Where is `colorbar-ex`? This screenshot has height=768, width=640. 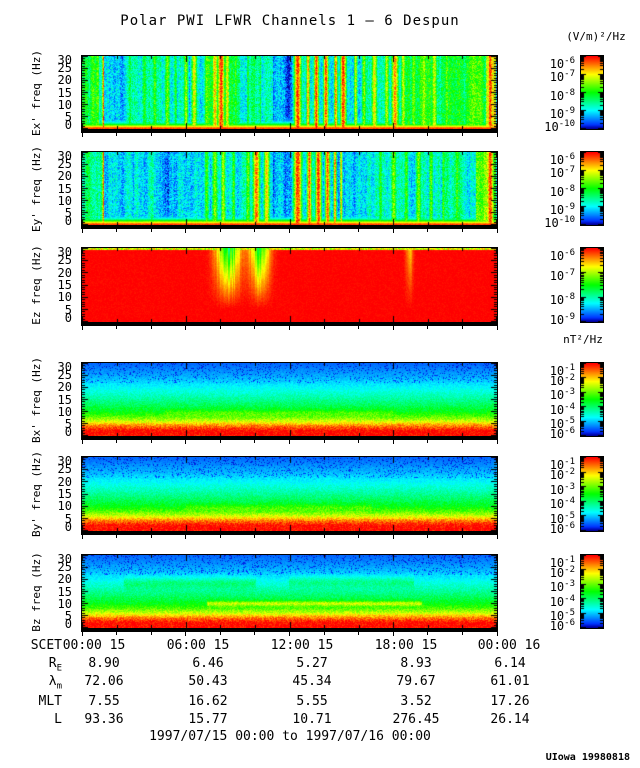
colorbar-ex is located at coordinates (592, 92).